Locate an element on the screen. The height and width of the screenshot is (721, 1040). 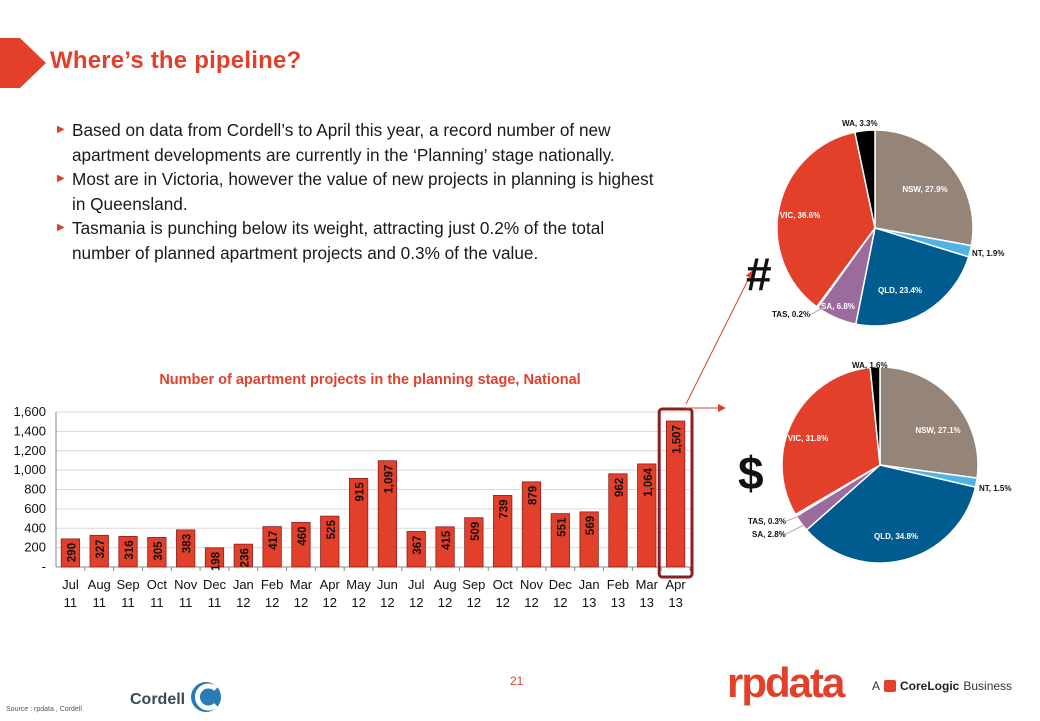
y-tick-label: 1,000 is located at coordinates (29, 469).